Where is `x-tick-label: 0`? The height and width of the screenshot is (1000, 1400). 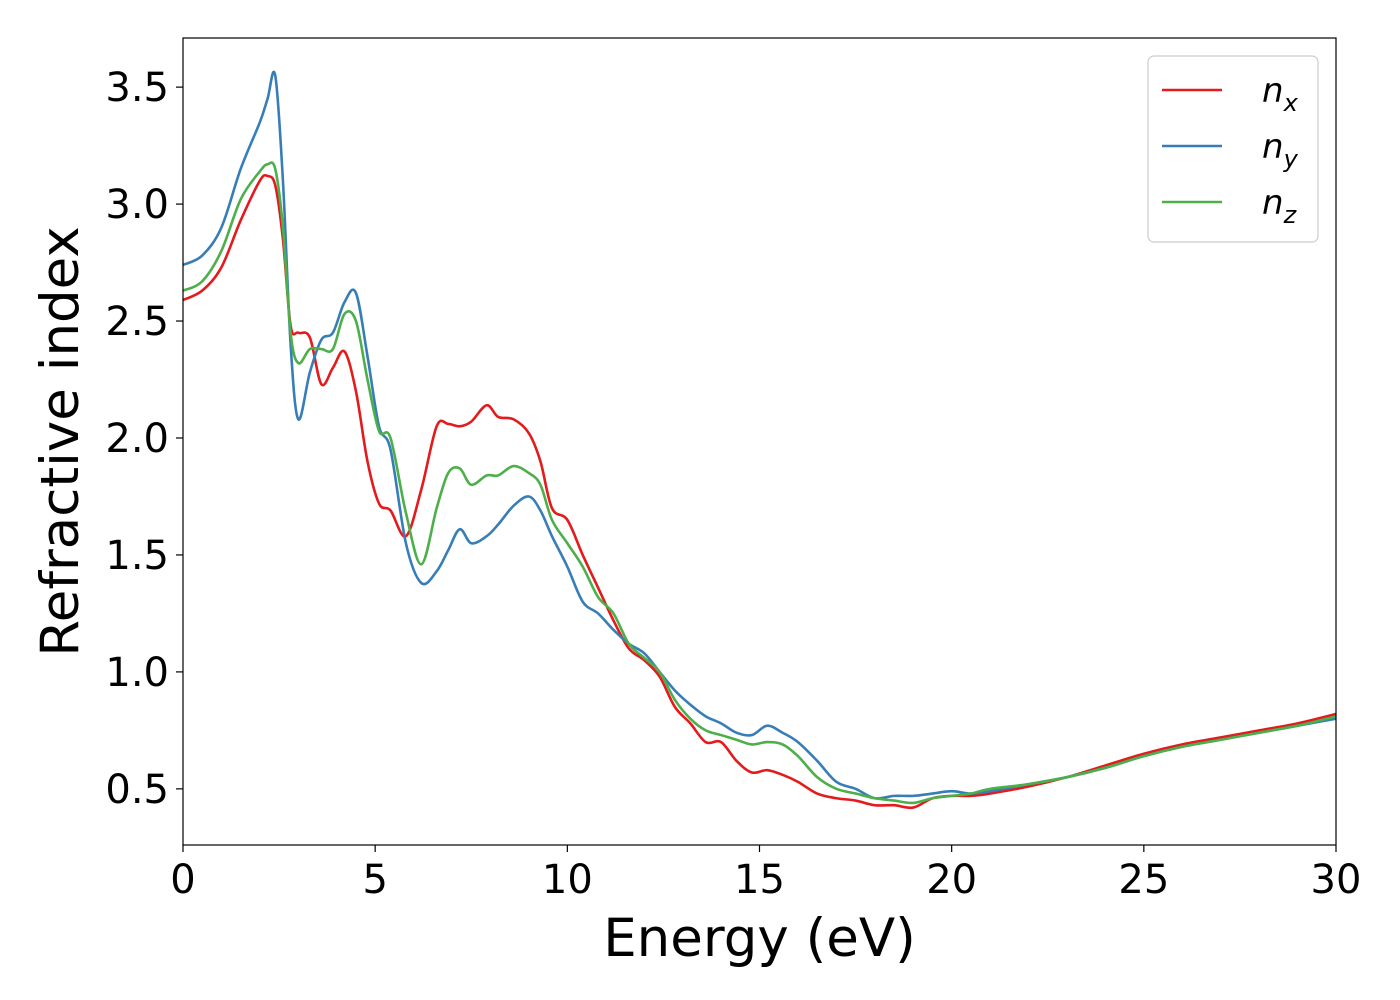
x-tick-label: 0 is located at coordinates (182, 880).